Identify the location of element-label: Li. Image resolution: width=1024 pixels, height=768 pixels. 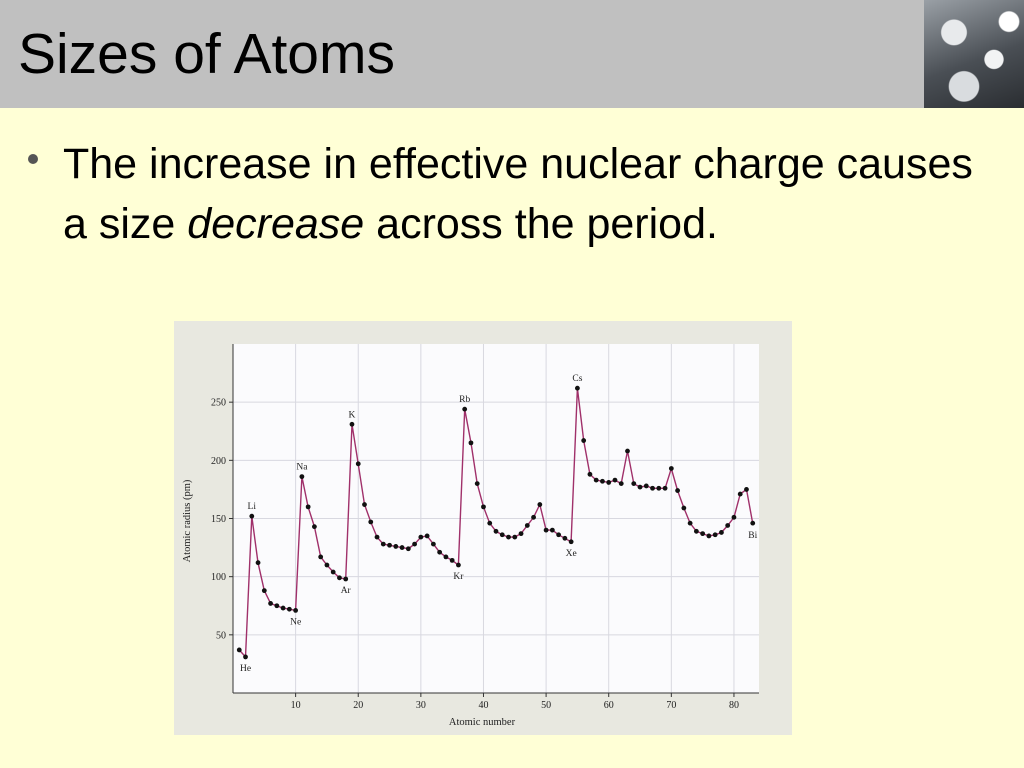
(252, 507).